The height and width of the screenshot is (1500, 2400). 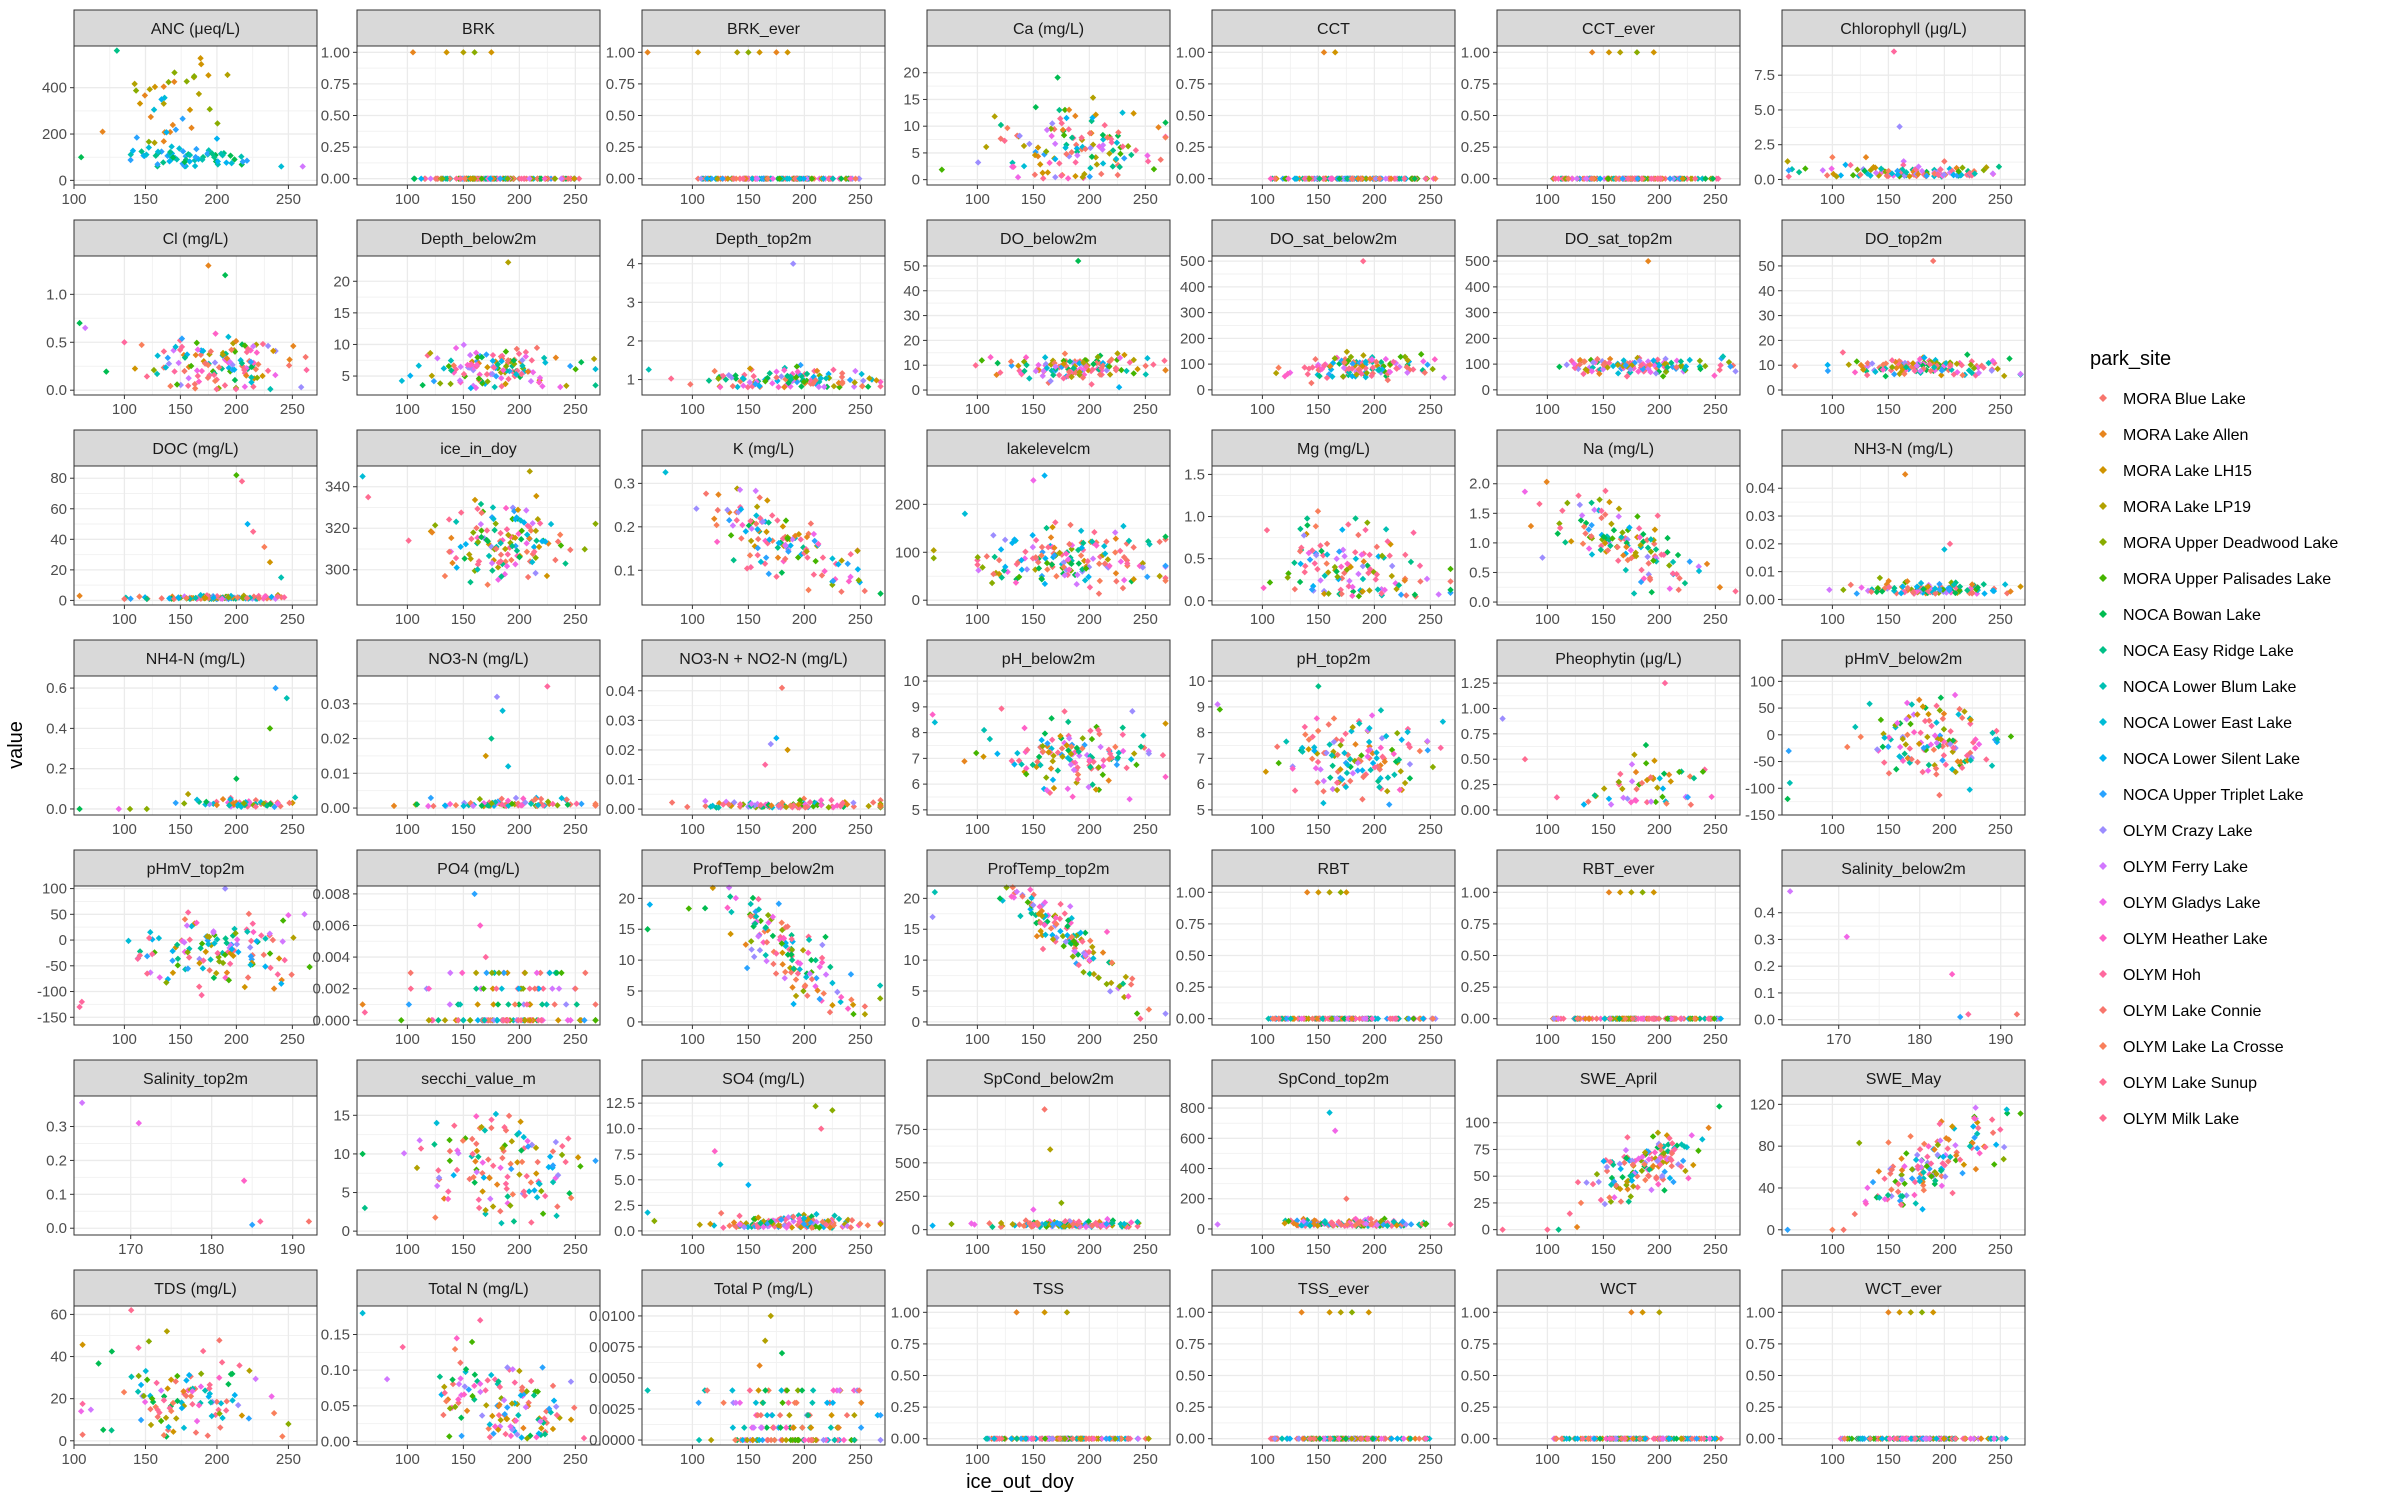 What do you see at coordinates (292, 829) in the screenshot?
I see `x-tick-label: 250` at bounding box center [292, 829].